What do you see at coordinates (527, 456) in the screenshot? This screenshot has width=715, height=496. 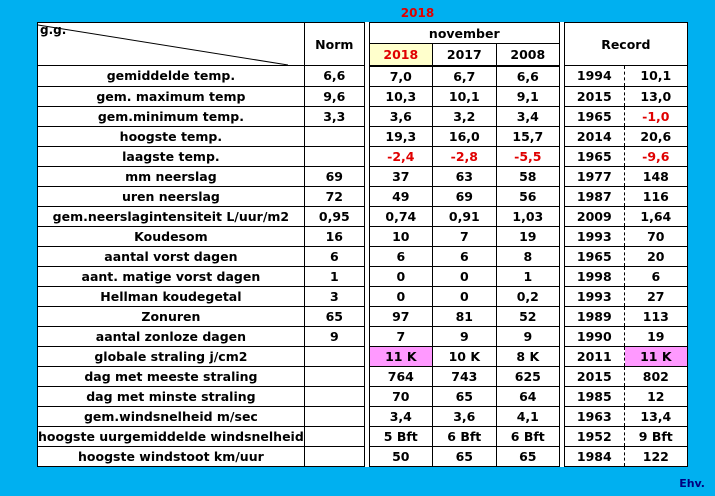 I see `cell-y2008: 65` at bounding box center [527, 456].